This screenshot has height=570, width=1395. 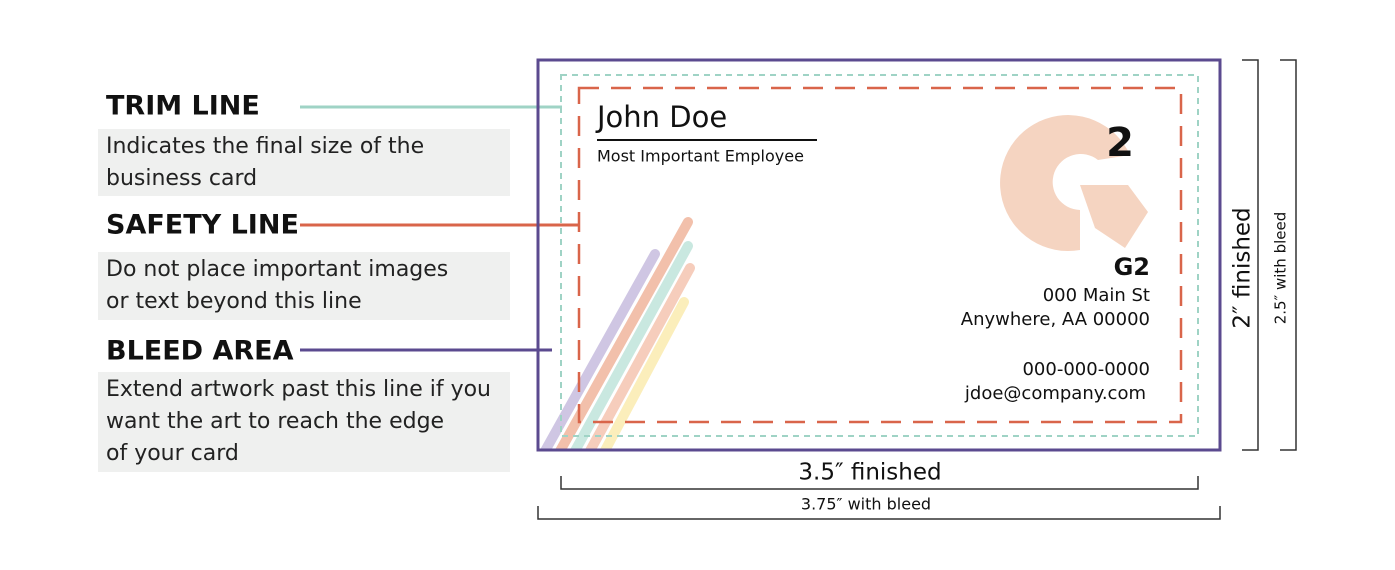 What do you see at coordinates (181, 178) in the screenshot?
I see `legend-desc: business card` at bounding box center [181, 178].